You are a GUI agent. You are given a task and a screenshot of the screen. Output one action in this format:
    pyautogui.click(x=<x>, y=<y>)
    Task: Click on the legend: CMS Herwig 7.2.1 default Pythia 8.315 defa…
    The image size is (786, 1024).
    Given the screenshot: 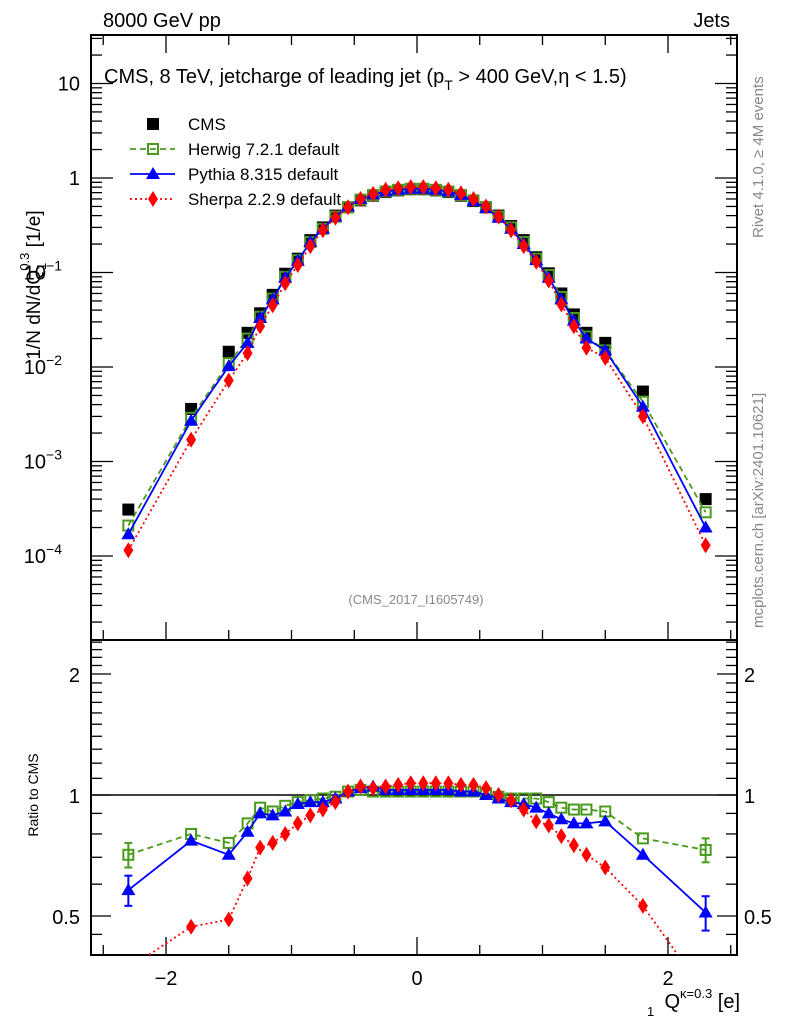 What is the action you would take?
    pyautogui.click(x=235, y=162)
    